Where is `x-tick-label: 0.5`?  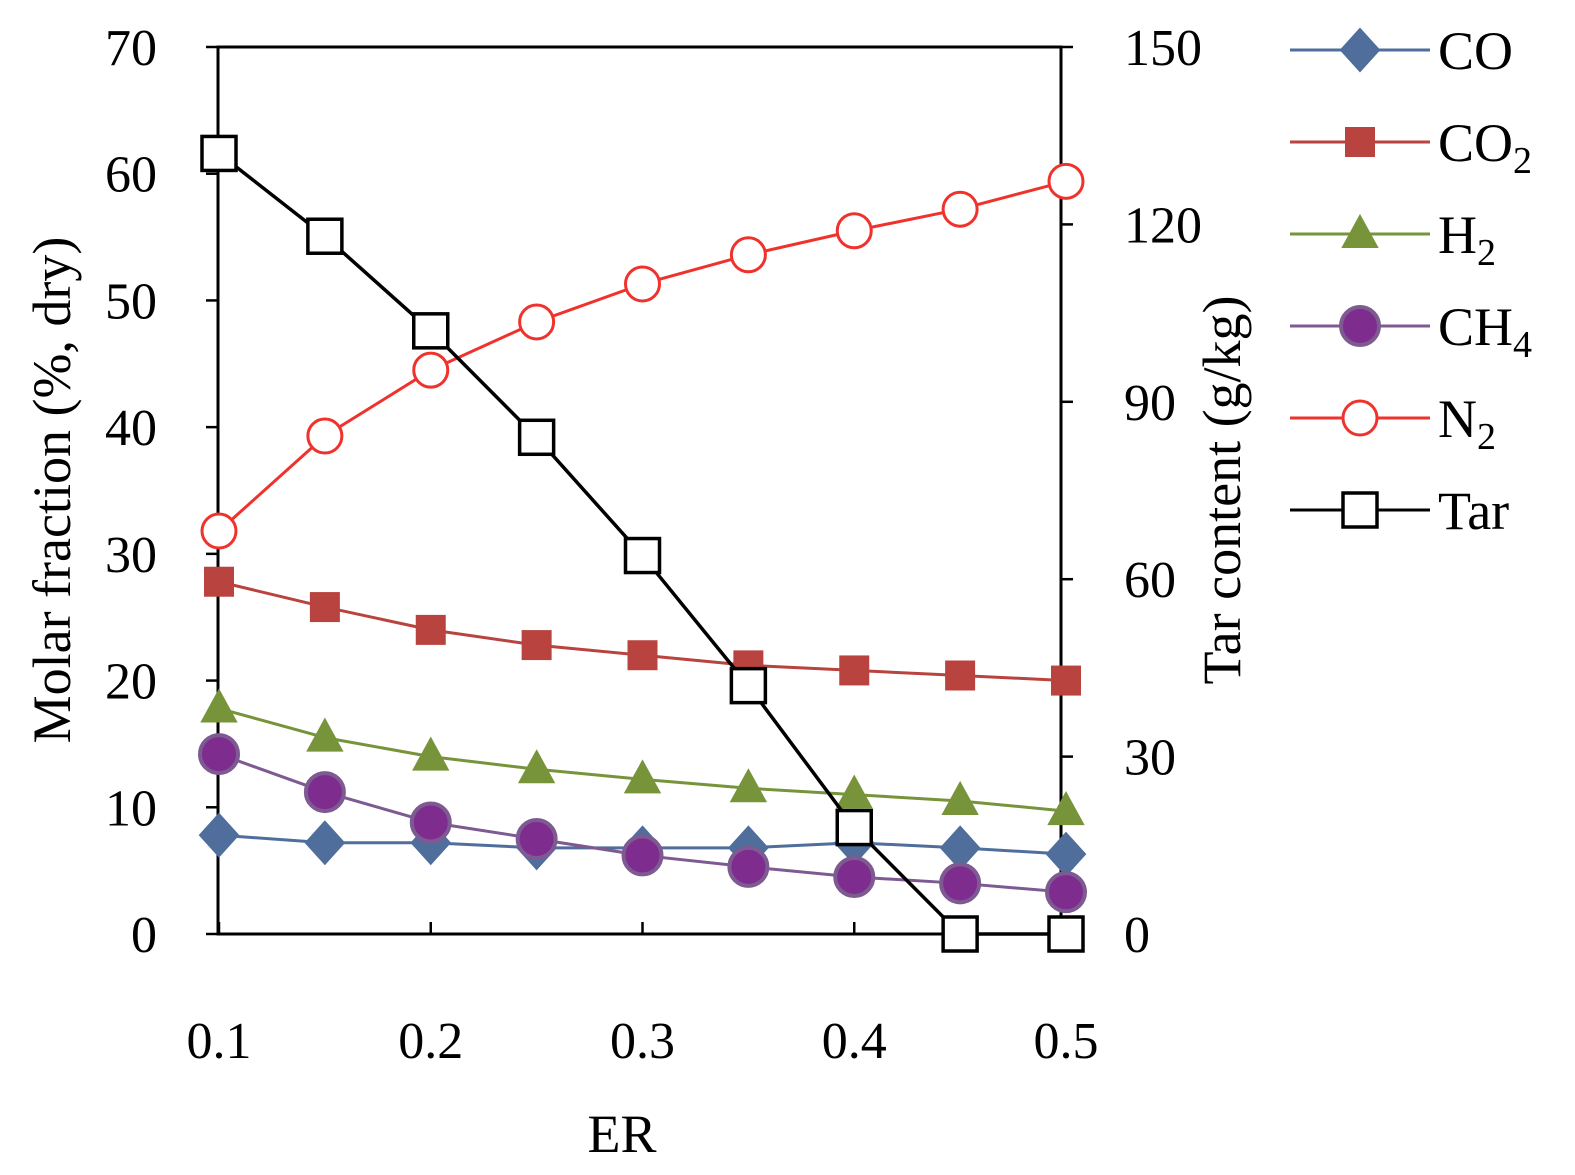 x-tick-label: 0.5 is located at coordinates (1066, 1041).